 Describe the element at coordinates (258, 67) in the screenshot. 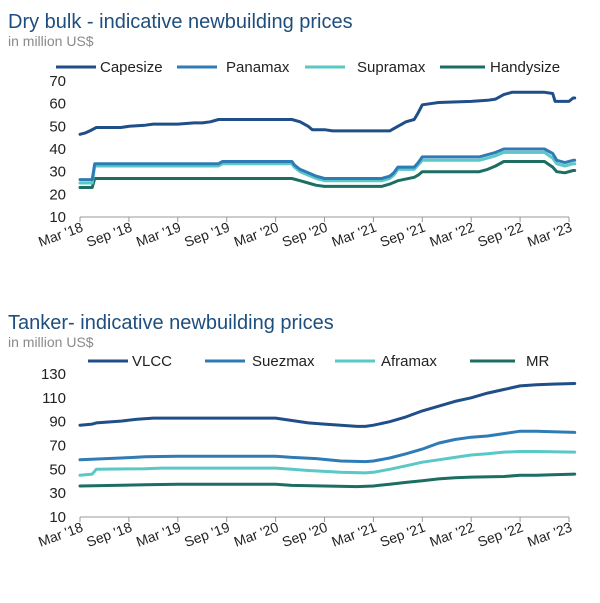

I see `legend-label-panamax: Panamax` at that location.